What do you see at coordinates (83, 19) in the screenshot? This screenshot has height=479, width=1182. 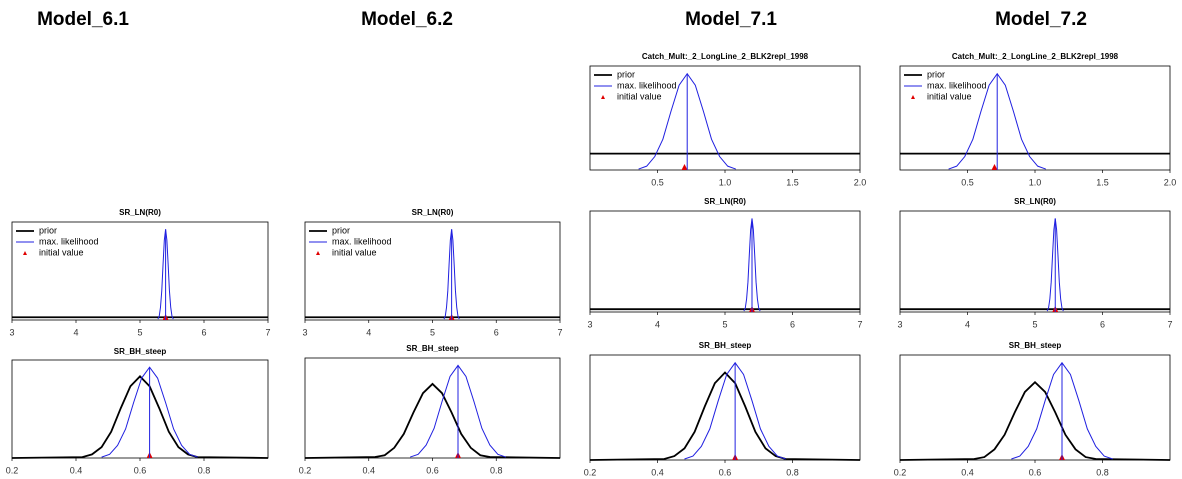 I see `model-header: Model_6.1` at bounding box center [83, 19].